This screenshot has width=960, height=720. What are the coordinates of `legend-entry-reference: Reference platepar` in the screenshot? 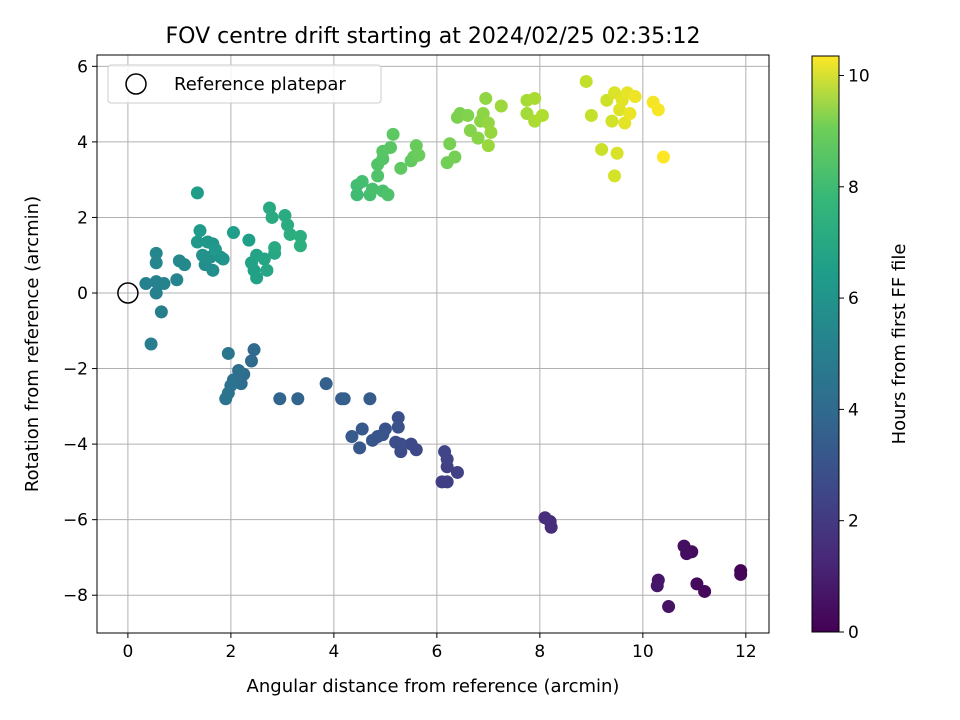 It's located at (260, 84).